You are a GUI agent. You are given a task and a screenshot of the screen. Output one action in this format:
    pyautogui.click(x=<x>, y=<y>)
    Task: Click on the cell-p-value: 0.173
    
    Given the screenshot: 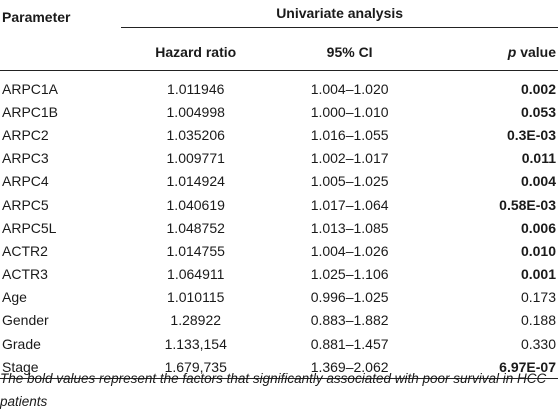 What is the action you would take?
    pyautogui.click(x=538, y=297)
    